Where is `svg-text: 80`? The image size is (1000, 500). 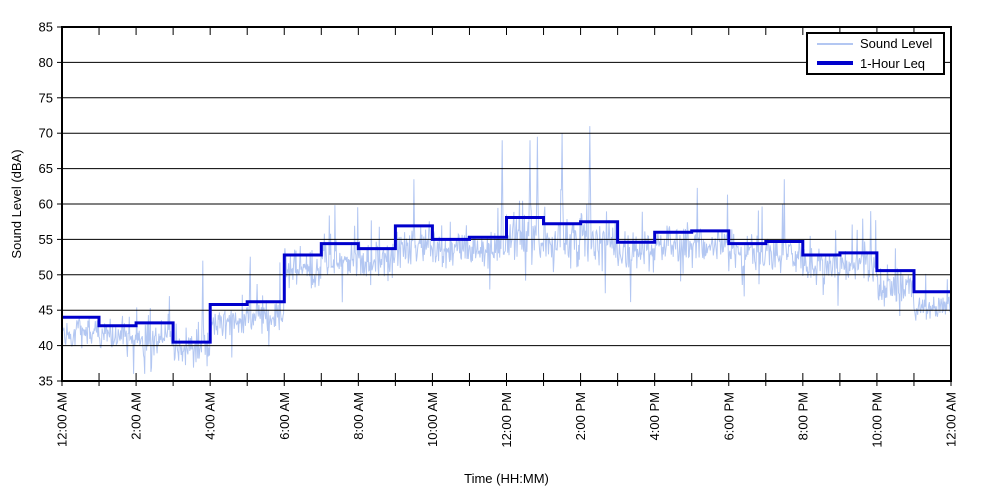 svg-text: 80 is located at coordinates (46, 62).